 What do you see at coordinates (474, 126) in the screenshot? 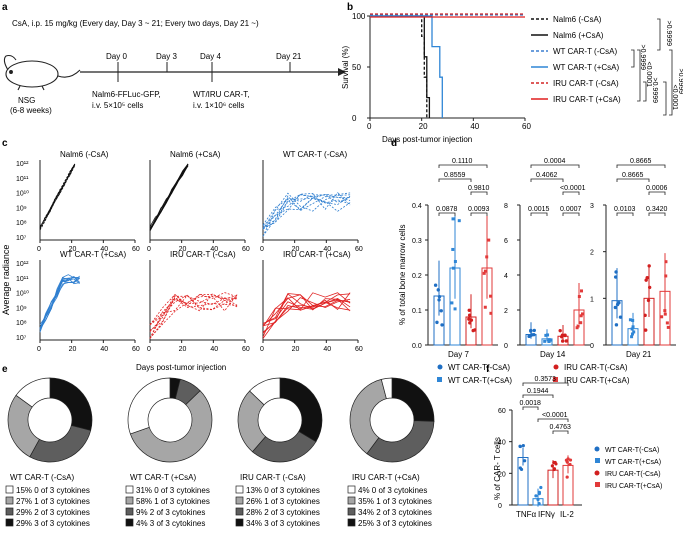
I see `survival-x-tick-label: 40` at bounding box center [474, 126].